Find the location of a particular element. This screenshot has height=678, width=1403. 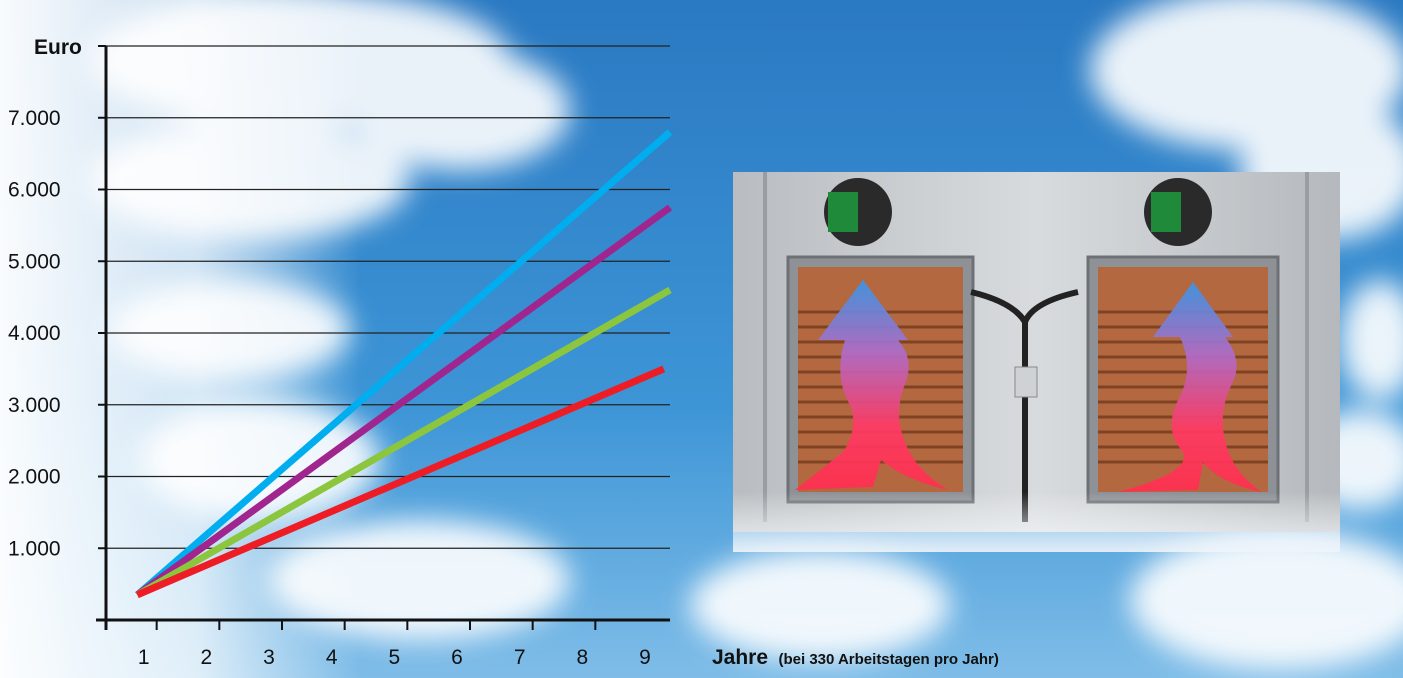

y-tick-label: 6.000 is located at coordinates (34, 190).